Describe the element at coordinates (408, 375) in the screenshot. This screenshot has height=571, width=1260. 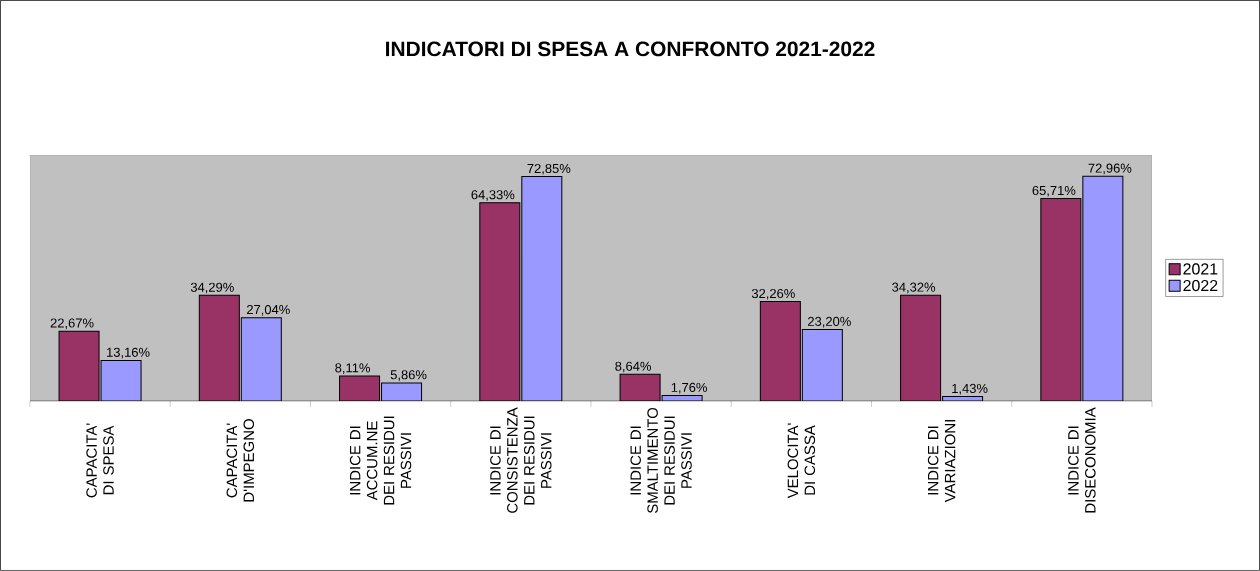
I see `data-label: 5,86%` at that location.